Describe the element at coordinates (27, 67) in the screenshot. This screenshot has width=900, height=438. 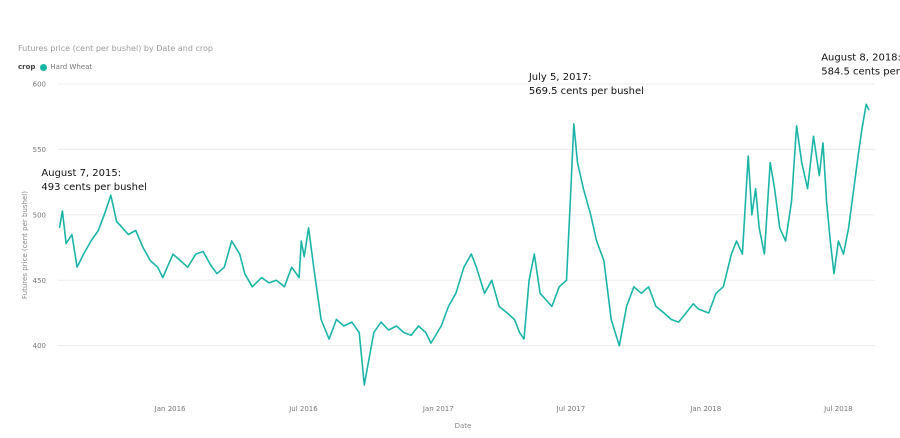
I see `legend-title: crop` at that location.